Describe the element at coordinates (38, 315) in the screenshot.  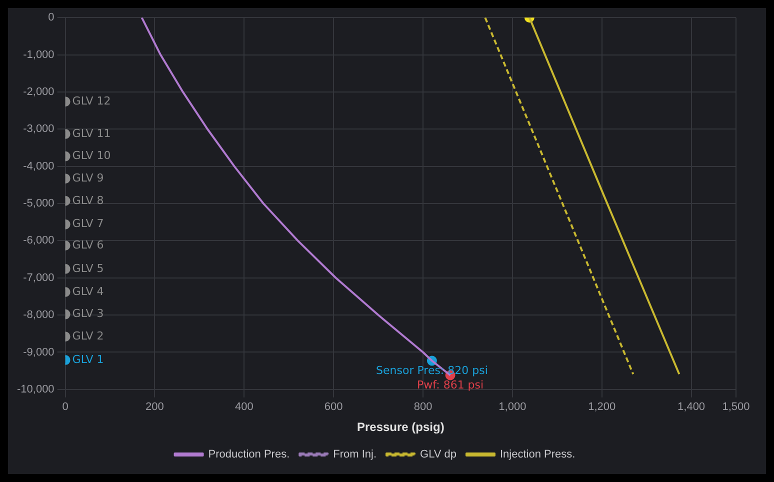
I see `y-tick-label: -8,000` at that location.